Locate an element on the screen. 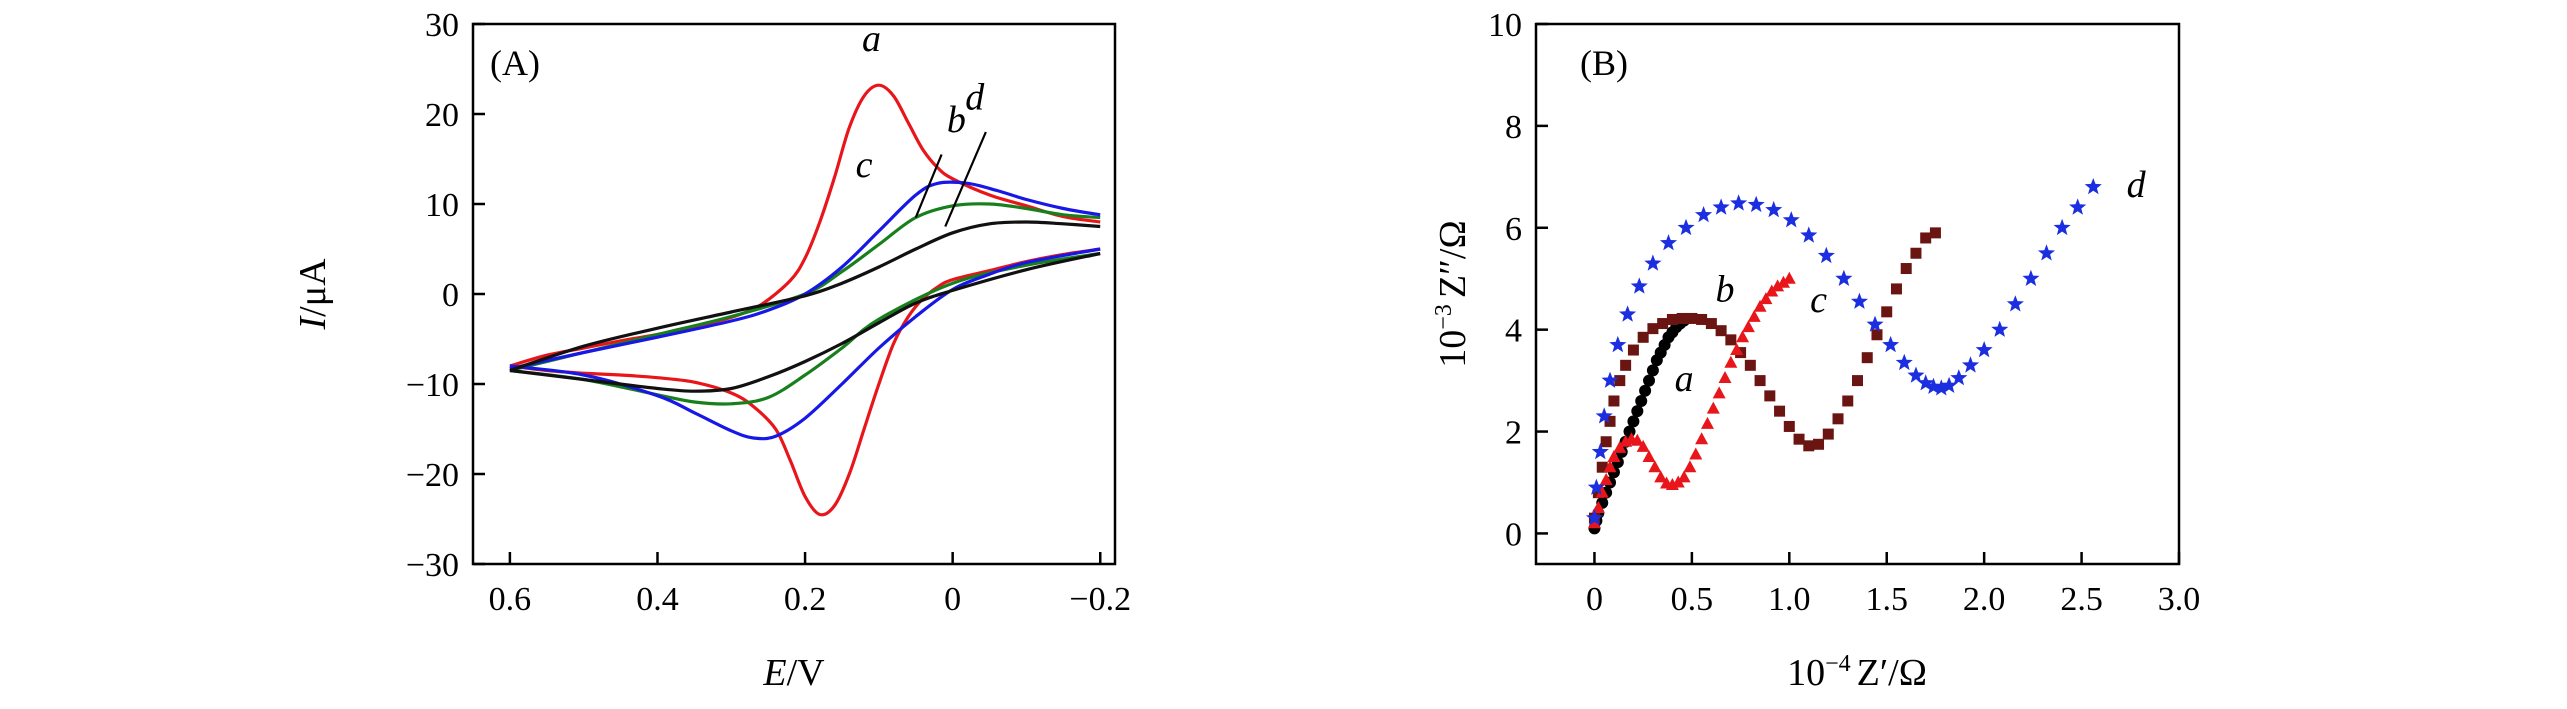  panel-b-x-axis-title: 10−4 Z′/Ω is located at coordinates (1857, 672).